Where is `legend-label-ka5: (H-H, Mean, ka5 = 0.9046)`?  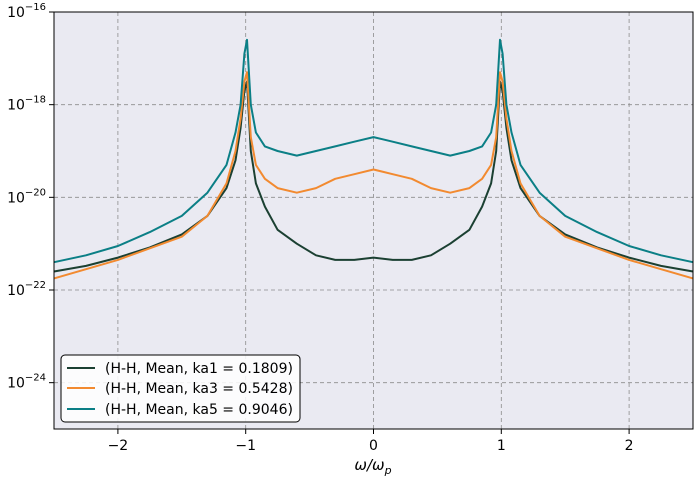 legend-label-ka5: (H-H, Mean, ka5 = 0.9046) is located at coordinates (199, 410).